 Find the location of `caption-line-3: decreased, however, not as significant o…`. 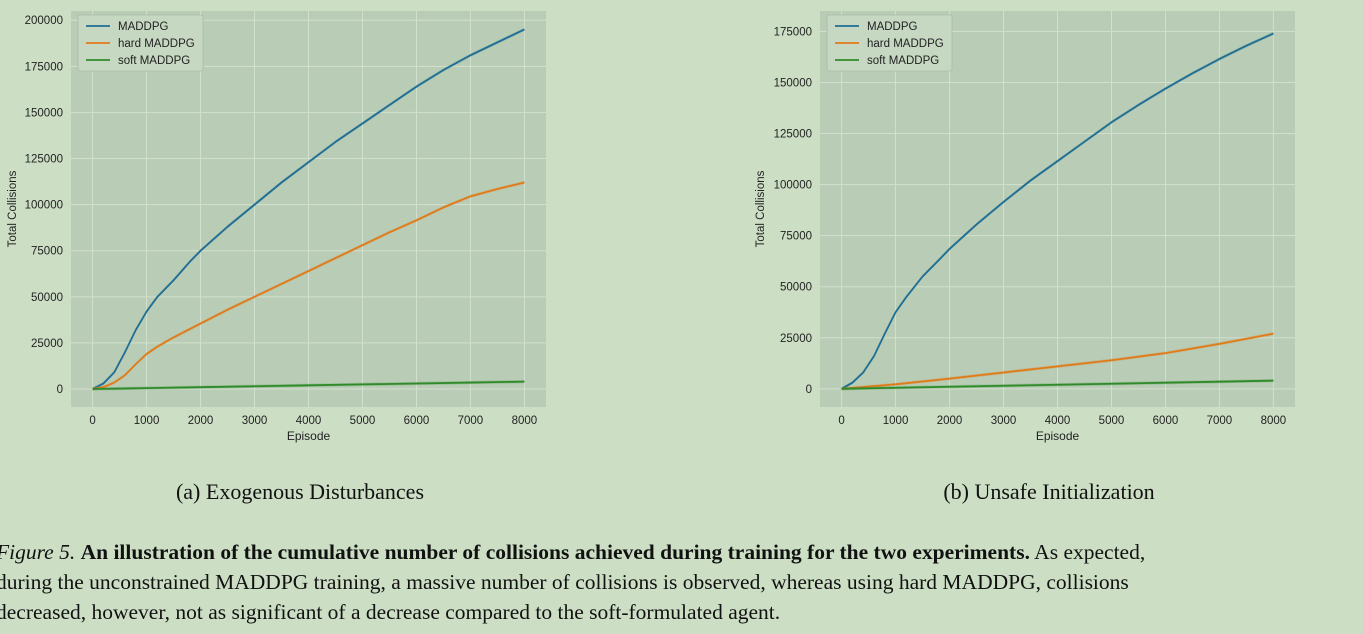

caption-line-3: decreased, however, not as significant o… is located at coordinates (390, 612).